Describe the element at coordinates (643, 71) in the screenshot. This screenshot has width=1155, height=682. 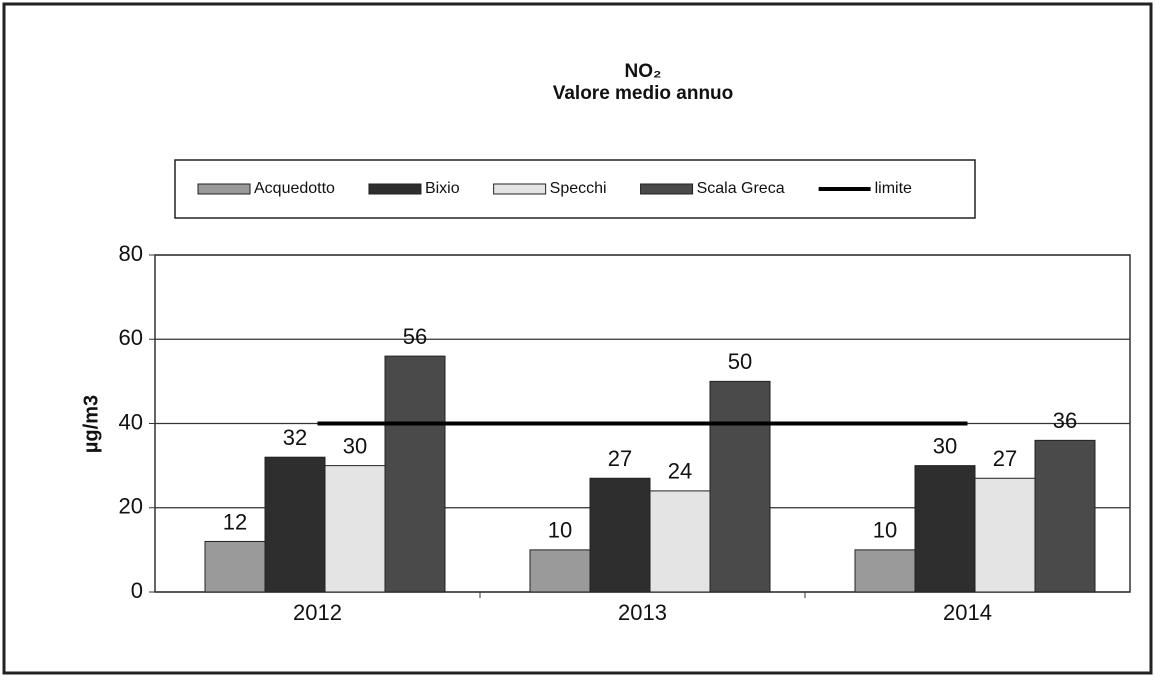
I see `chart-title: NO₂` at that location.